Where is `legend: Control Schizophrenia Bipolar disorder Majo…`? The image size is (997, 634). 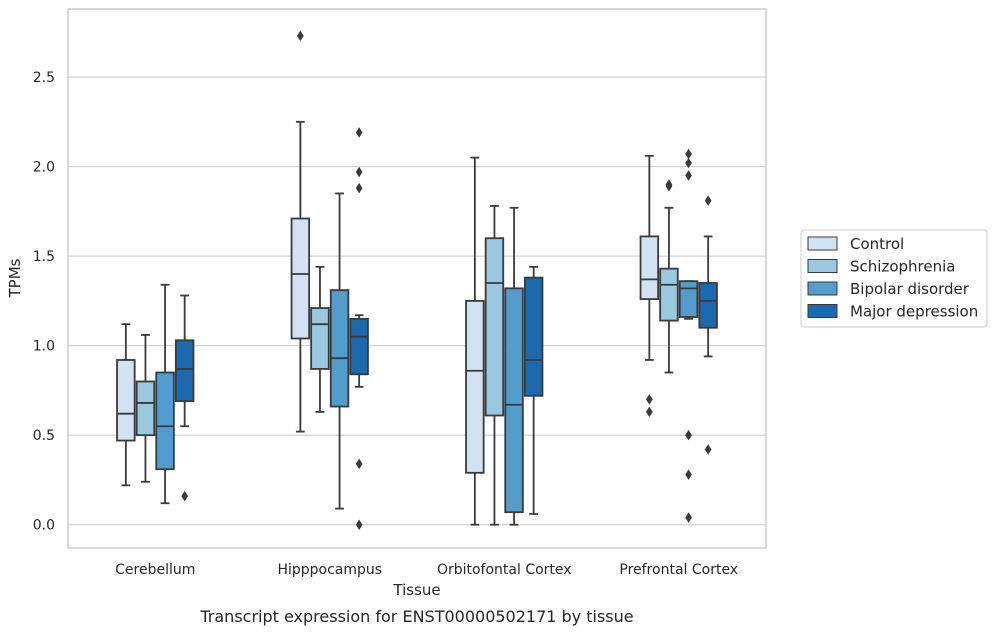 legend: Control Schizophrenia Bipolar disorder Majo… is located at coordinates (894, 278).